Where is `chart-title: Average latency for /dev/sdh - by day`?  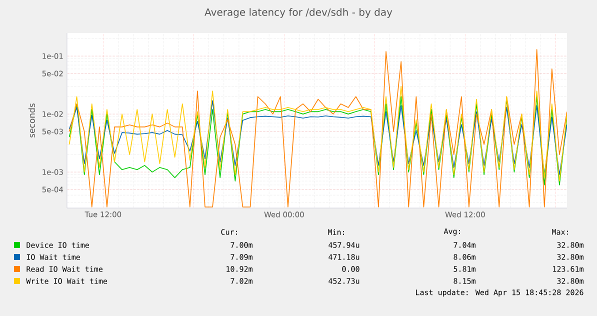 chart-title: Average latency for /dev/sdh - by day is located at coordinates (298, 13).